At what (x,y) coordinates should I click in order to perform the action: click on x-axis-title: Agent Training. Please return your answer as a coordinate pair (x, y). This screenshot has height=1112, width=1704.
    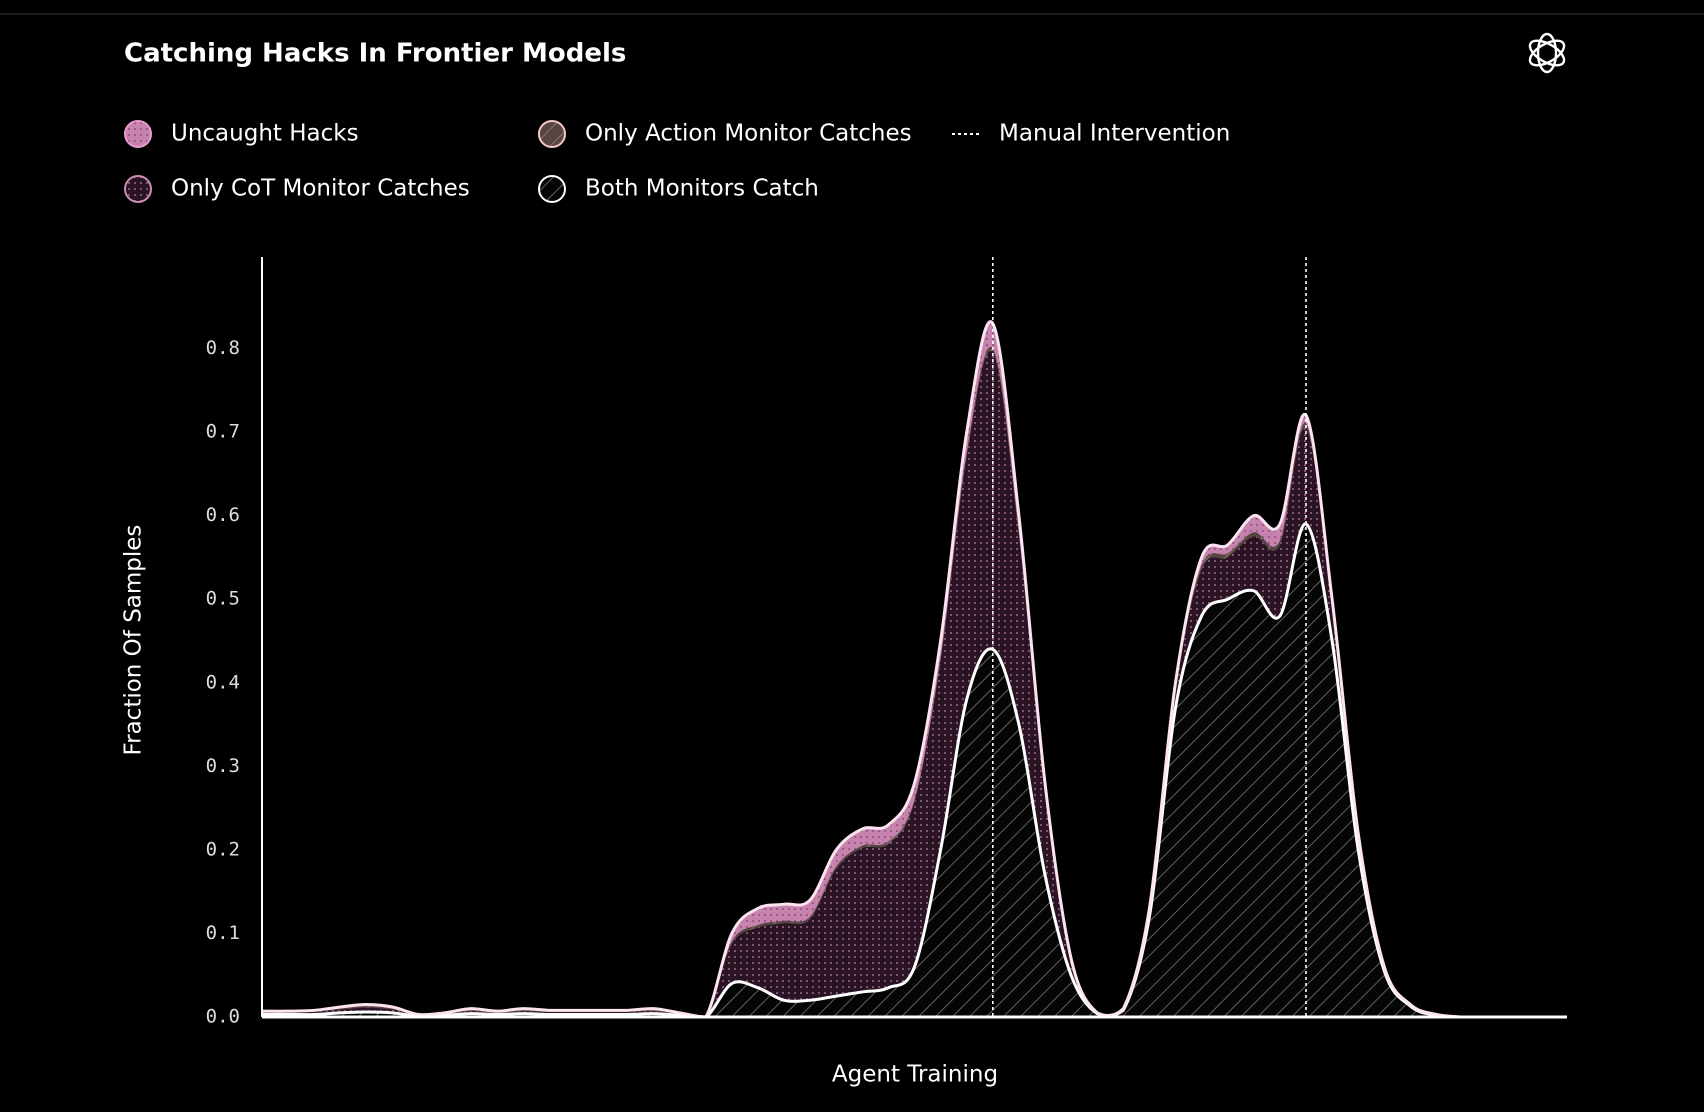
    Looking at the image, I should click on (915, 1075).